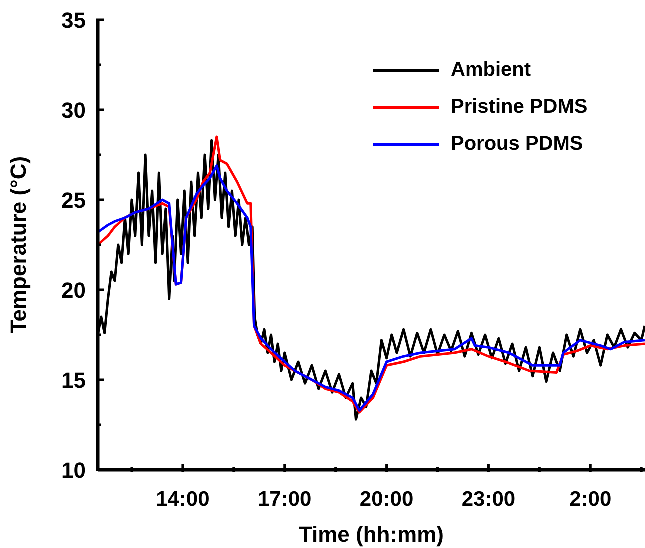 The image size is (645, 548). I want to click on y-tick-label: 15, so click(74, 380).